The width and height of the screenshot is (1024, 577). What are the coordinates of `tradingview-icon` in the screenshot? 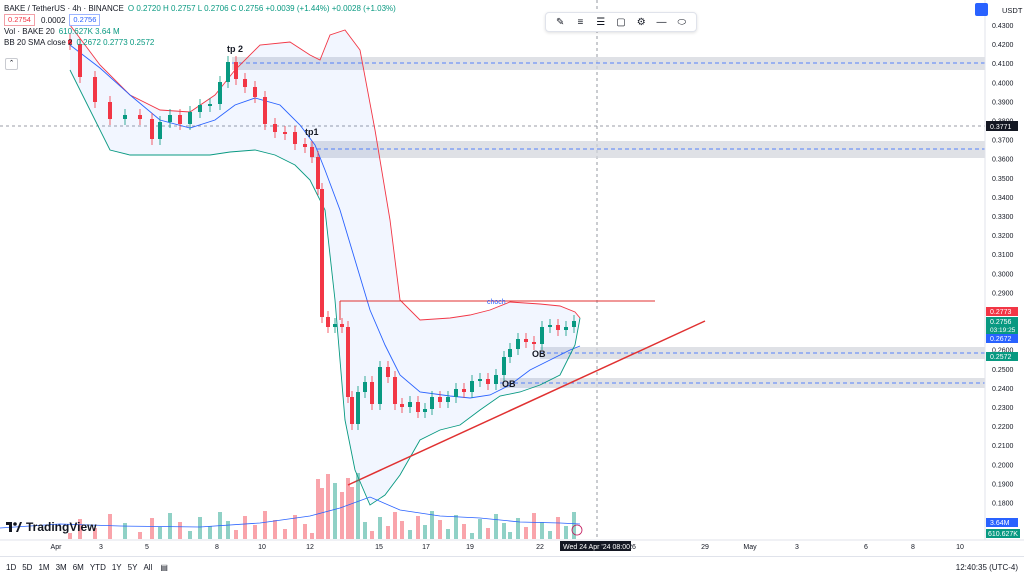 It's located at (14, 527).